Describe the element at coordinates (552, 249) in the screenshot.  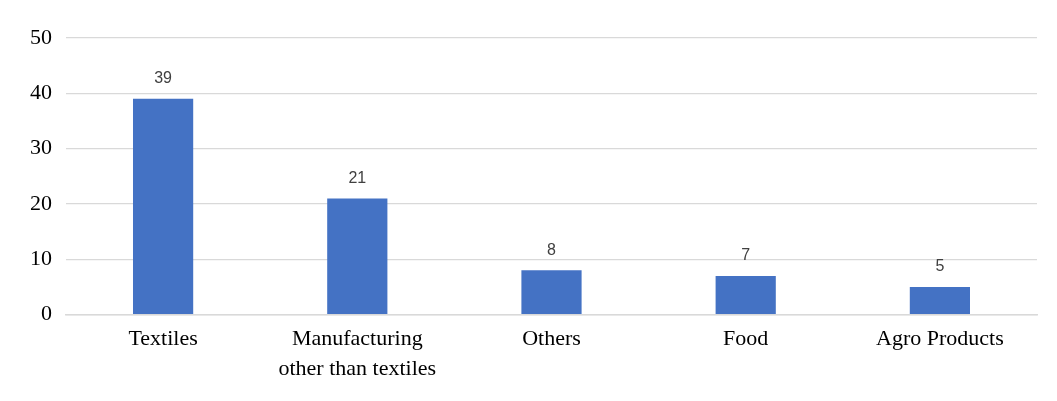
I see `data-label: 8` at that location.